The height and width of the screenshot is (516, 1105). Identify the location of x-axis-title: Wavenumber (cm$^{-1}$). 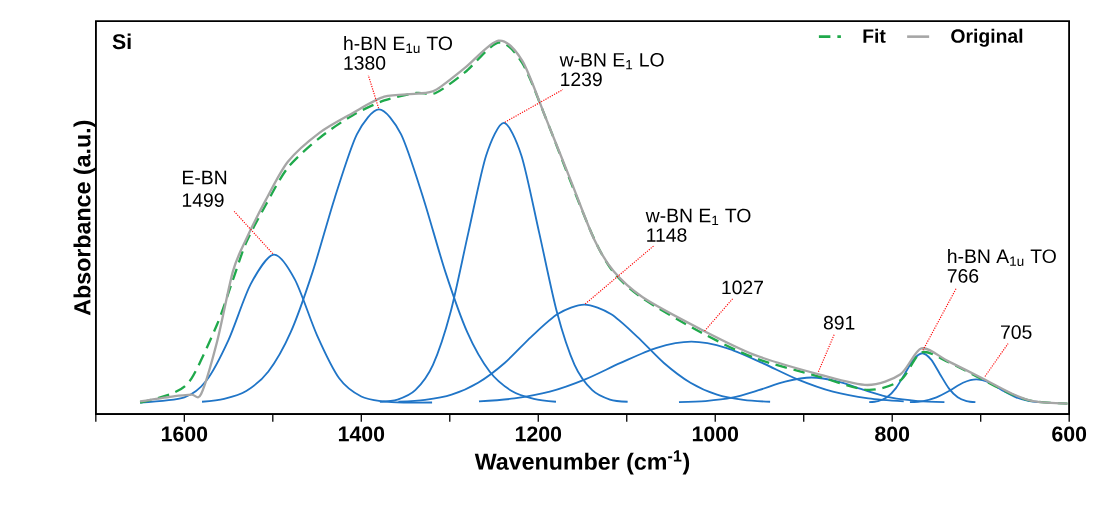
(582, 462).